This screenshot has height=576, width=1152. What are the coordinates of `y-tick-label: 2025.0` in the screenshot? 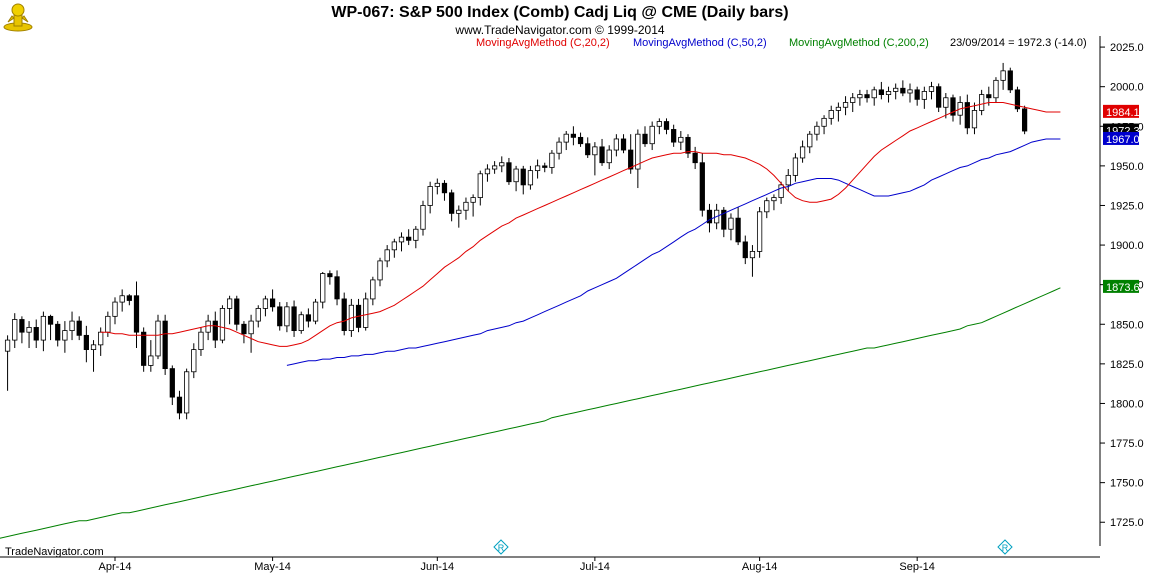 It's located at (1127, 48).